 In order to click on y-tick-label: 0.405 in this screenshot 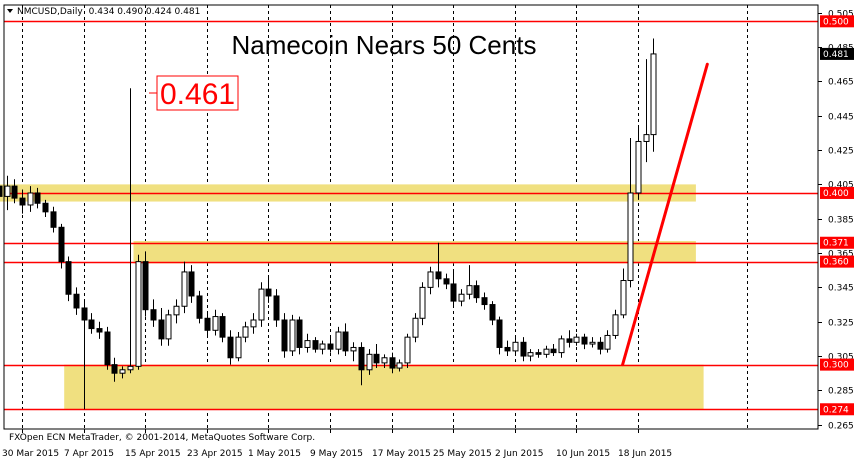, I will do `click(841, 186)`.